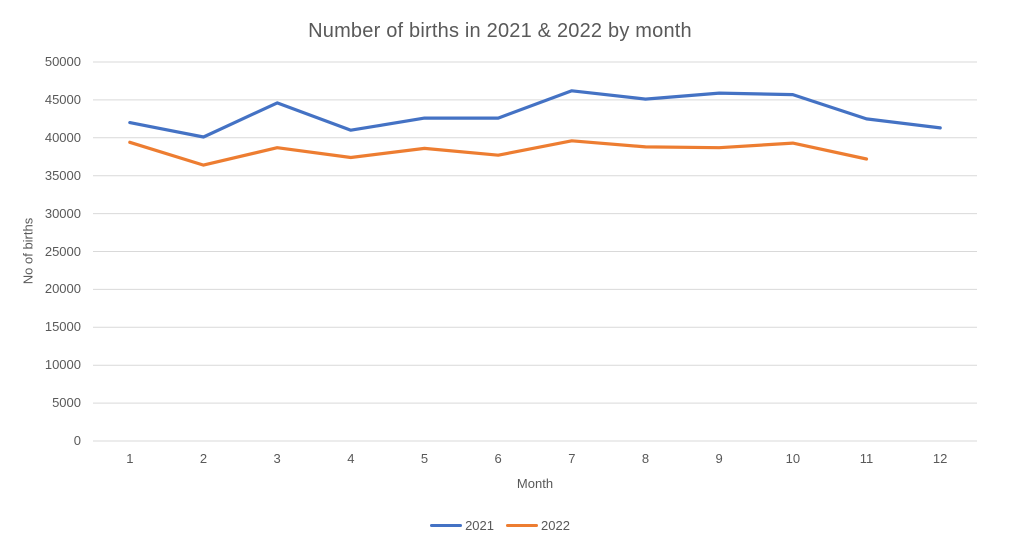  What do you see at coordinates (535, 114) in the screenshot?
I see `series-line-2021` at bounding box center [535, 114].